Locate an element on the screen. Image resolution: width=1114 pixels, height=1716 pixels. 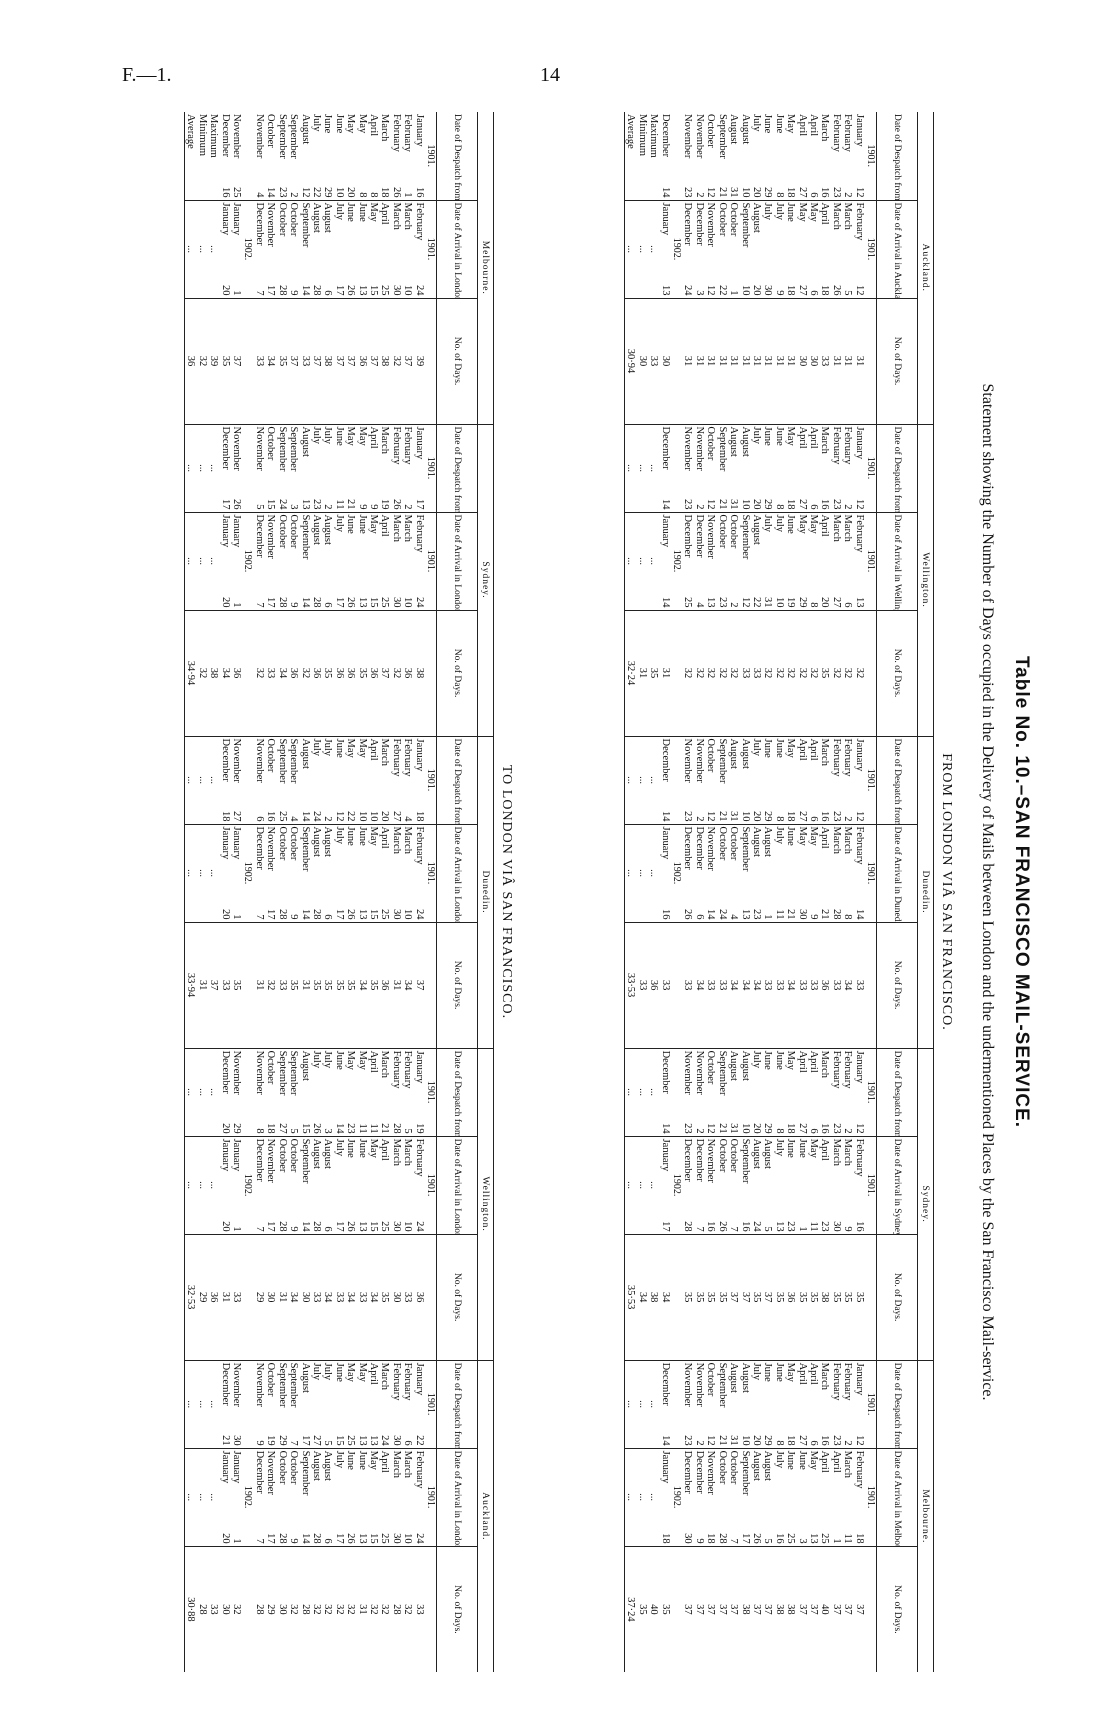
to-arrival-month: October is located at coordinates (282, 1485).